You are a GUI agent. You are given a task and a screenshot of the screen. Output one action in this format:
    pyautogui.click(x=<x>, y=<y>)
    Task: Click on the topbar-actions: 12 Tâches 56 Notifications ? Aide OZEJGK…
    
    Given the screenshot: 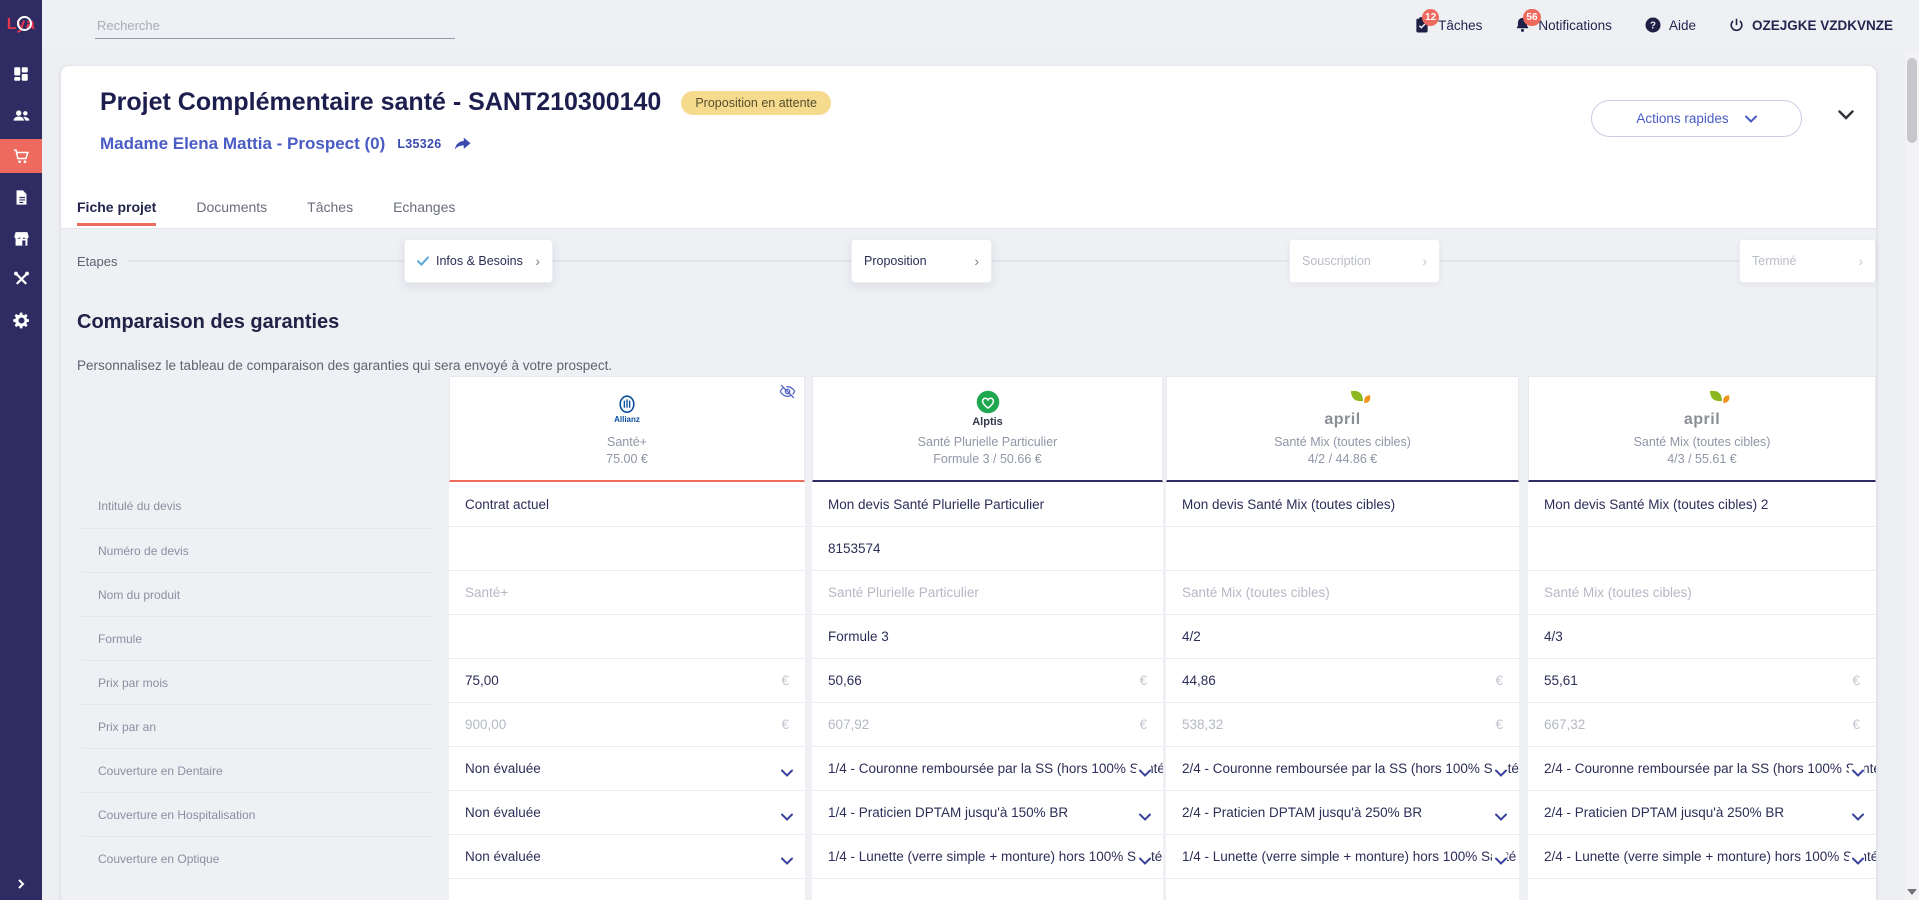 What is the action you would take?
    pyautogui.click(x=1653, y=25)
    